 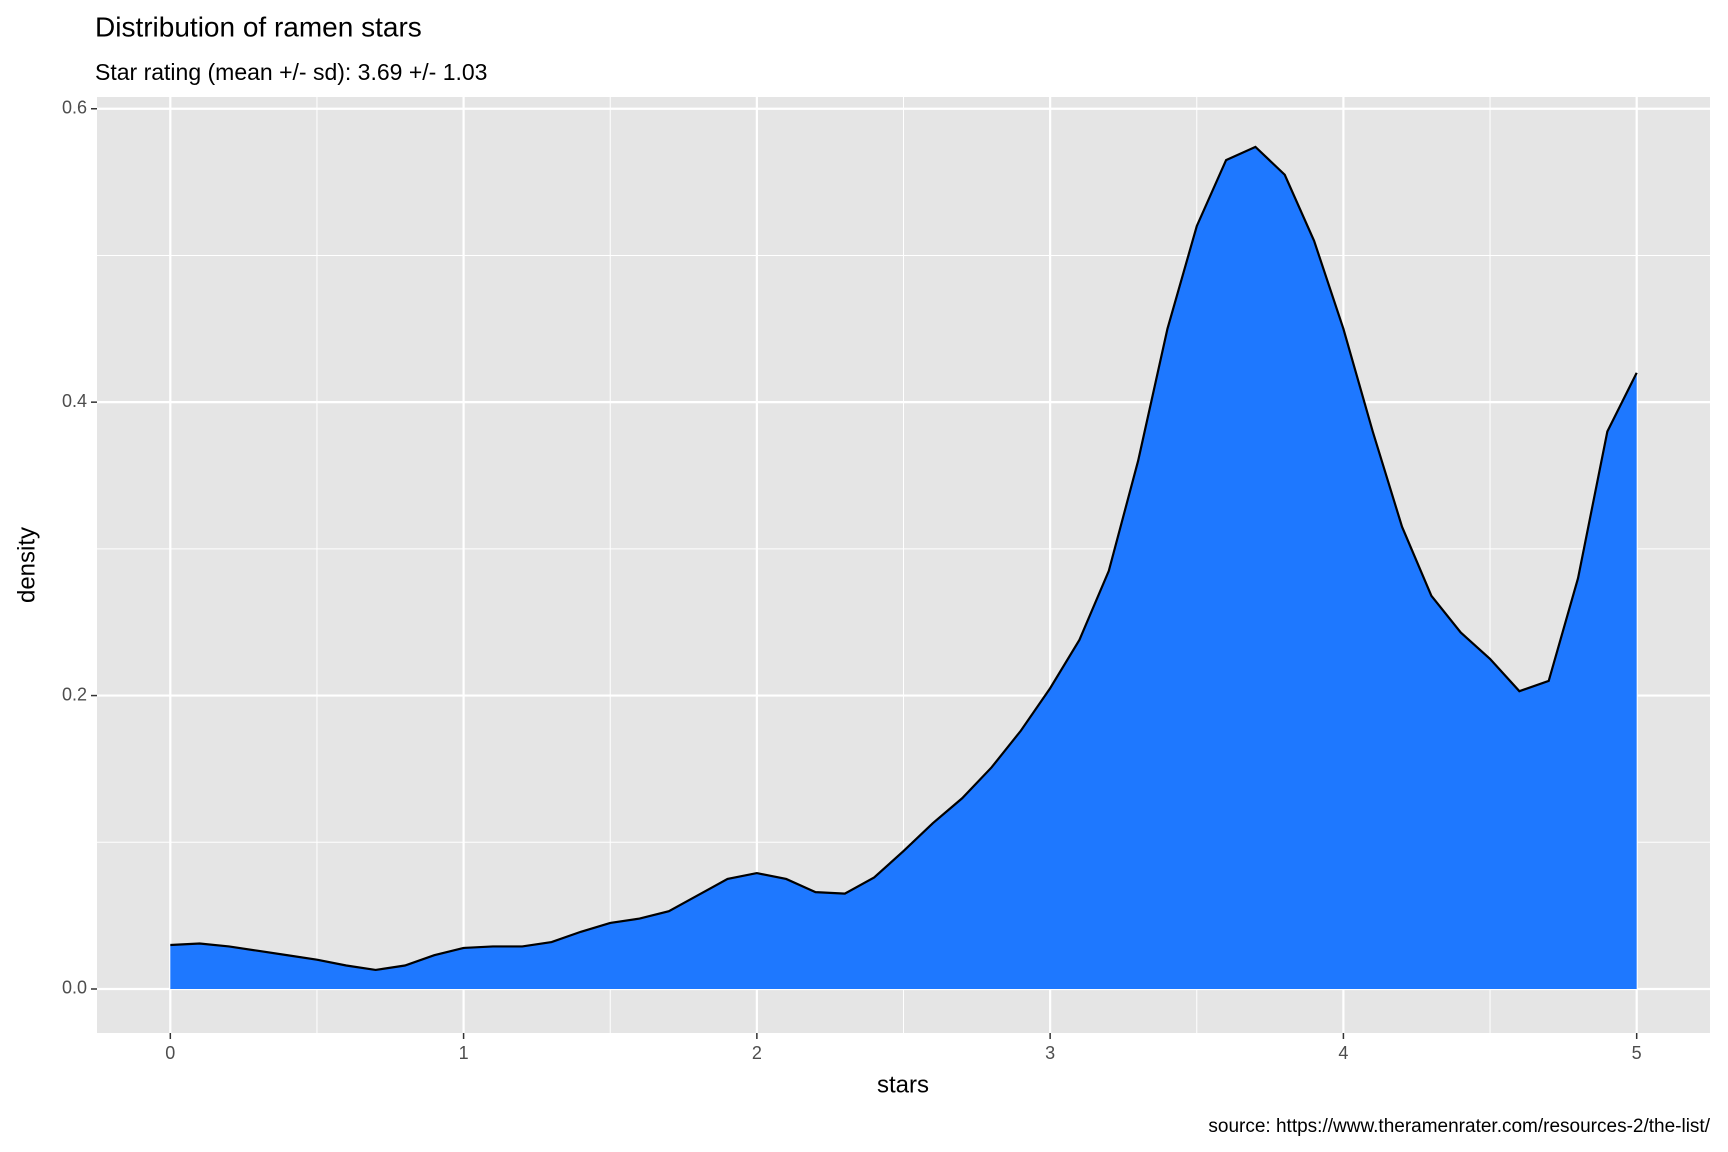 I want to click on y-axis-title: density, so click(x=26, y=565).